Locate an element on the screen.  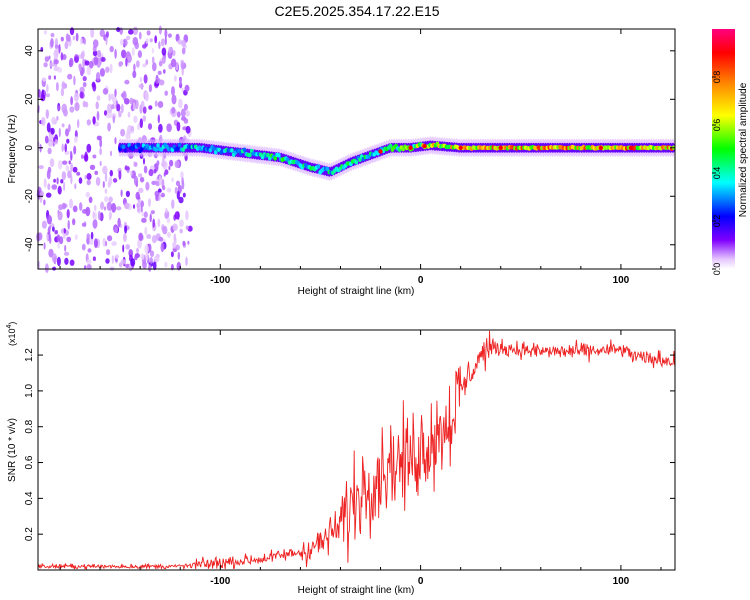
colorbar-gradient is located at coordinates (723, 149).